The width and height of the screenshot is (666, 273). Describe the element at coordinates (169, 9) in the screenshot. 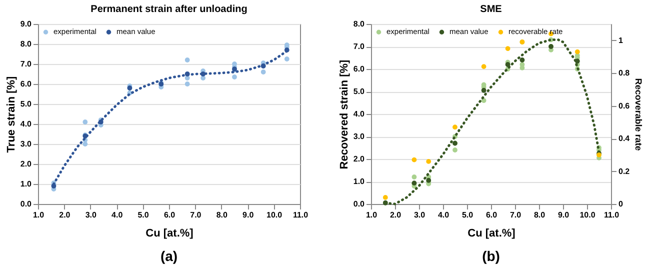

I see `chart-title: Permanent strain after unloading` at that location.